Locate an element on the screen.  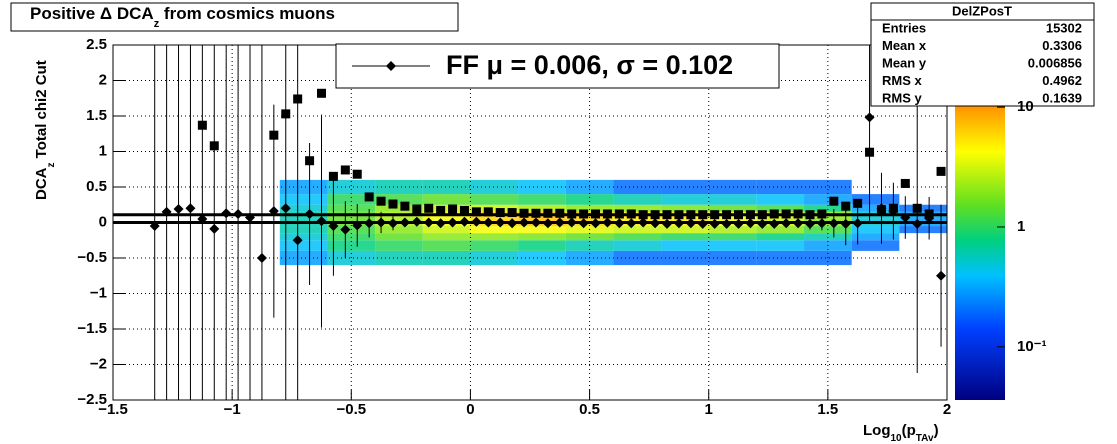
stats-label: Mean y is located at coordinates (904, 62).